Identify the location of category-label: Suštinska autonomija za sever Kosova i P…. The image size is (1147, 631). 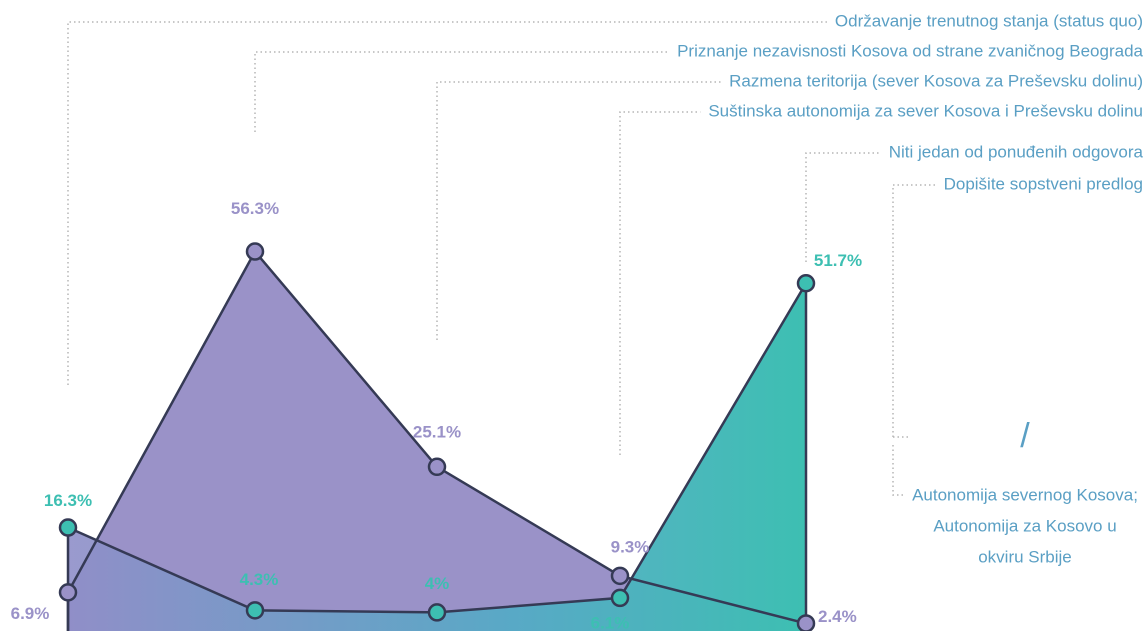
(925, 110).